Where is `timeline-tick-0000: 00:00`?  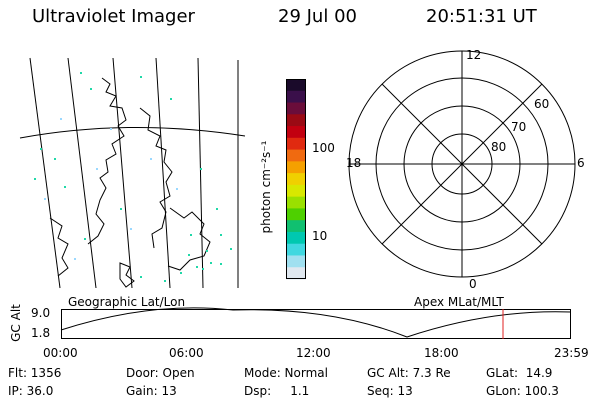
timeline-tick-0000: 00:00 is located at coordinates (60, 353).